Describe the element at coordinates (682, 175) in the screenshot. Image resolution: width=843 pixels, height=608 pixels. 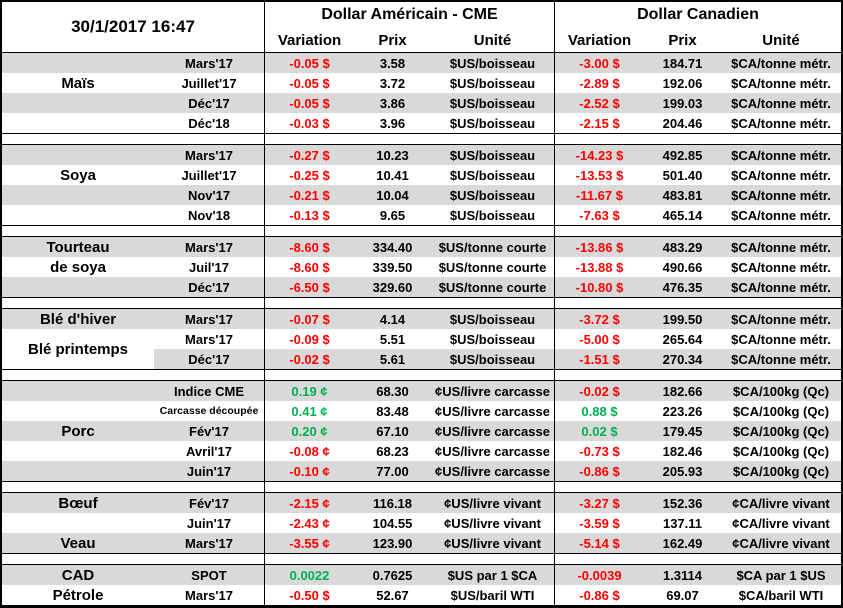
I see `ca-price: 501.40` at that location.